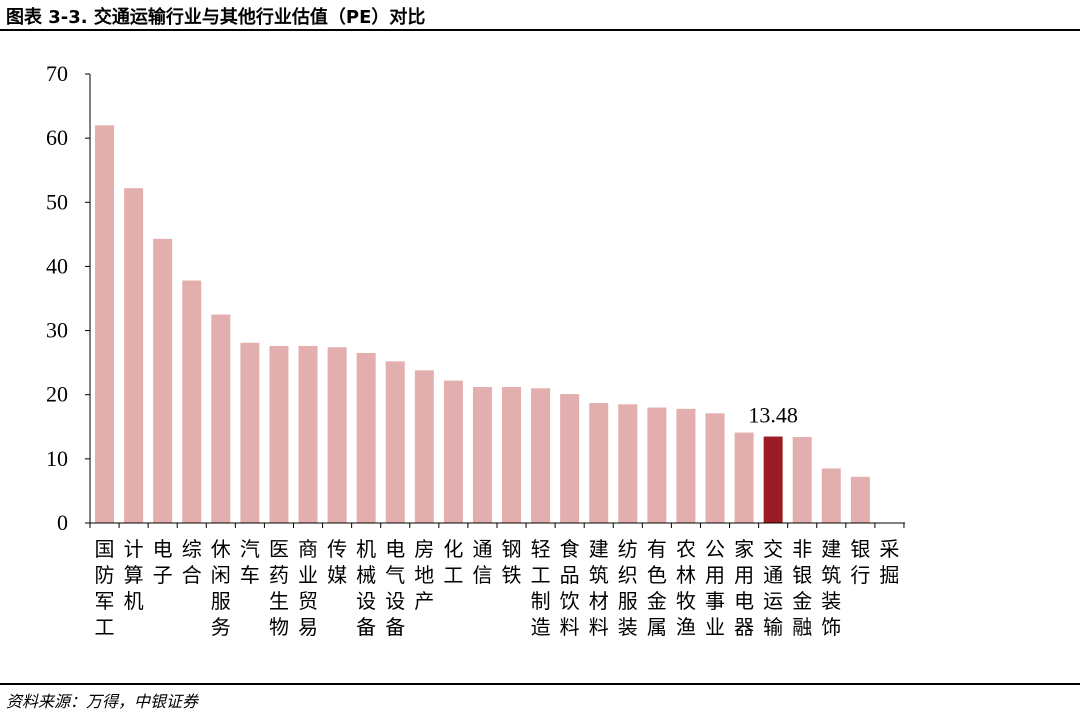 This screenshot has width=1080, height=712. What do you see at coordinates (541, 588) in the screenshot?
I see `category-label-15: 轻工制造` at bounding box center [541, 588].